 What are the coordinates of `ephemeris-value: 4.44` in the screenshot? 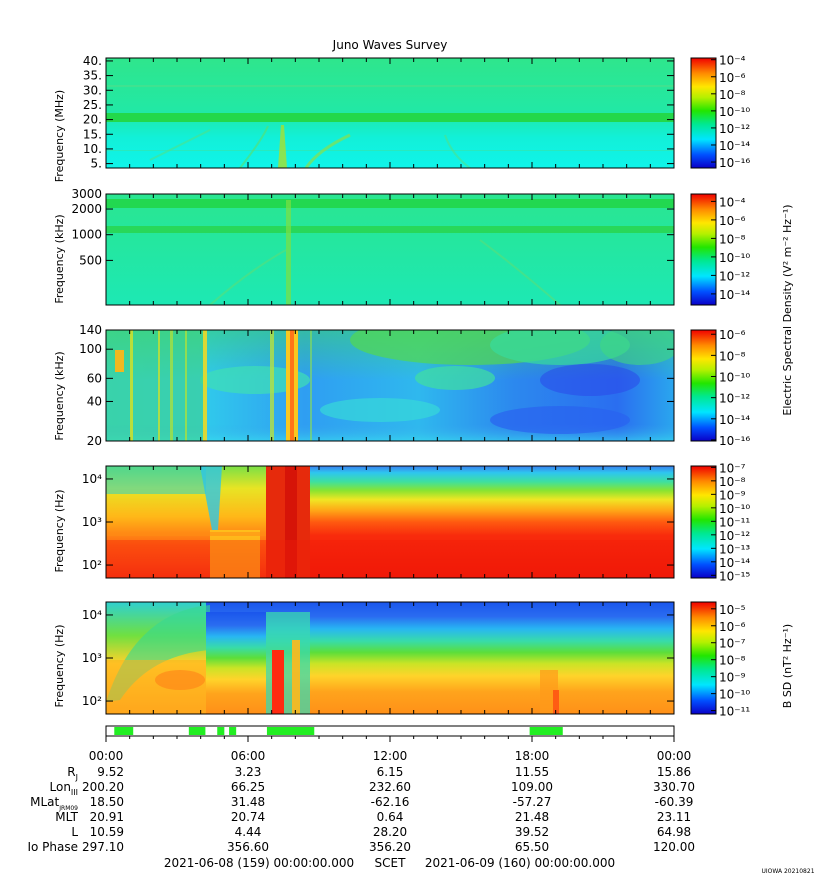 It's located at (248, 832).